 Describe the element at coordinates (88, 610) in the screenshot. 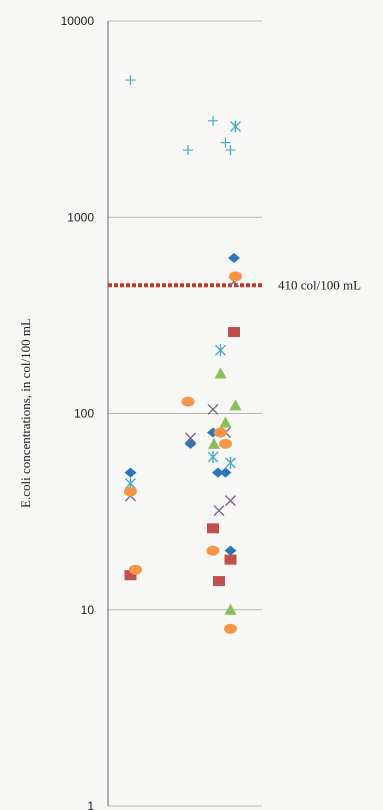

I see `y-tick-label: 10` at that location.